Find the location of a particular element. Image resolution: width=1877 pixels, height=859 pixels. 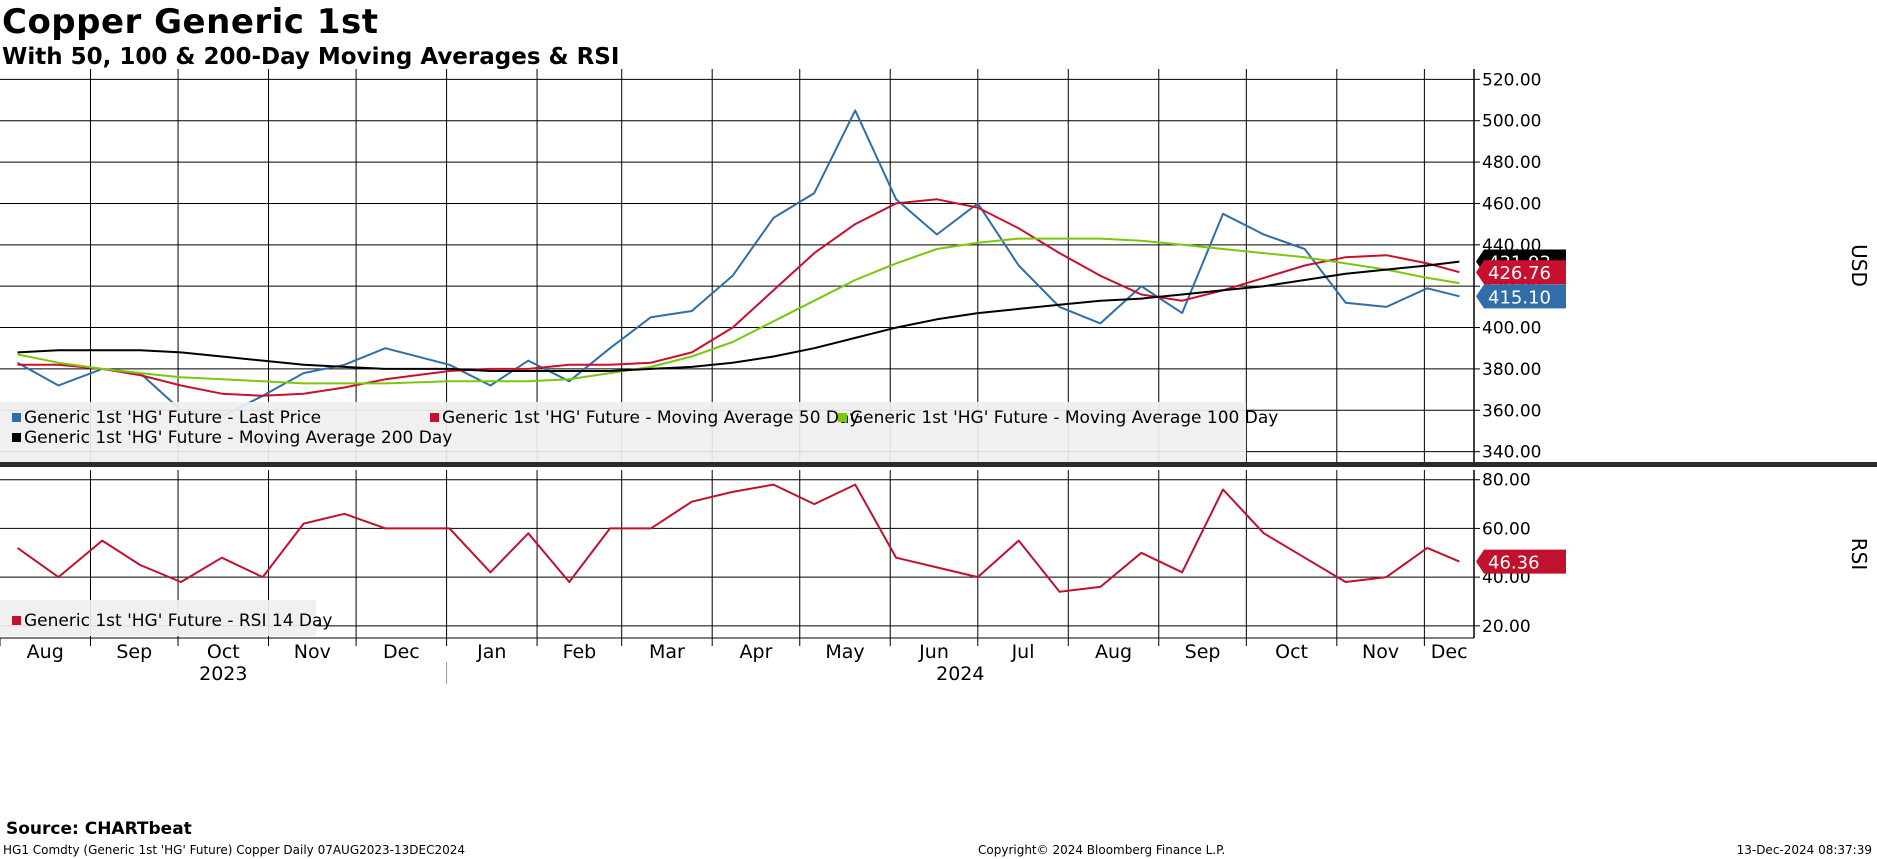

y-tick-label: 80.00 is located at coordinates (1506, 481).